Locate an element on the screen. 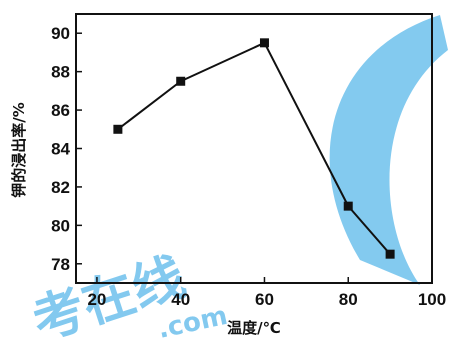  x-axis-ticks: 20 40 60 80 100 is located at coordinates (266, 293).